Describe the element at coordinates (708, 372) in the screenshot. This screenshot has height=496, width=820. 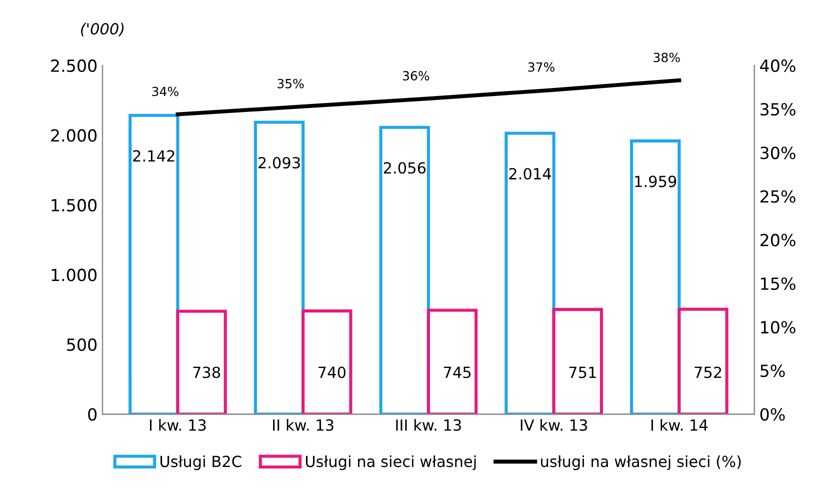
I see `data-label: 752` at that location.